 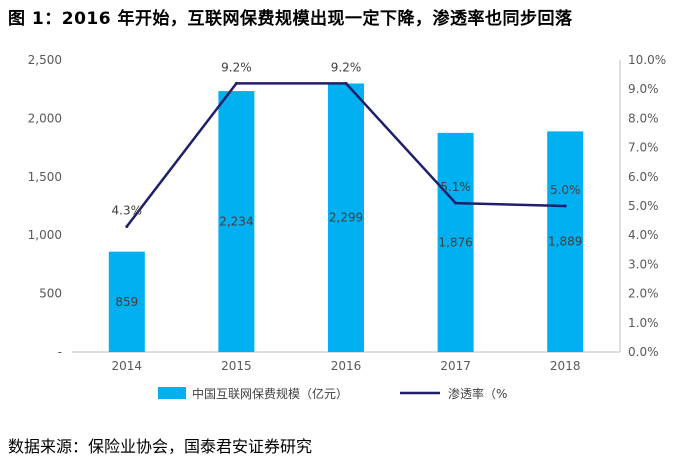 What do you see at coordinates (127, 366) in the screenshot?
I see `x-tick-label: 2014` at bounding box center [127, 366].